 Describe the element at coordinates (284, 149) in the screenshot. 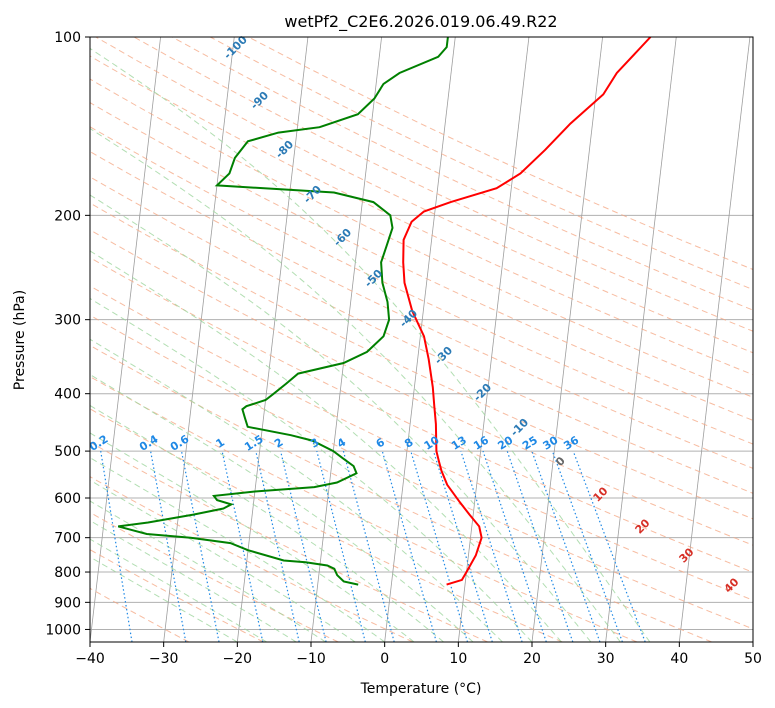

I see `potential-temp-label: -80` at that location.